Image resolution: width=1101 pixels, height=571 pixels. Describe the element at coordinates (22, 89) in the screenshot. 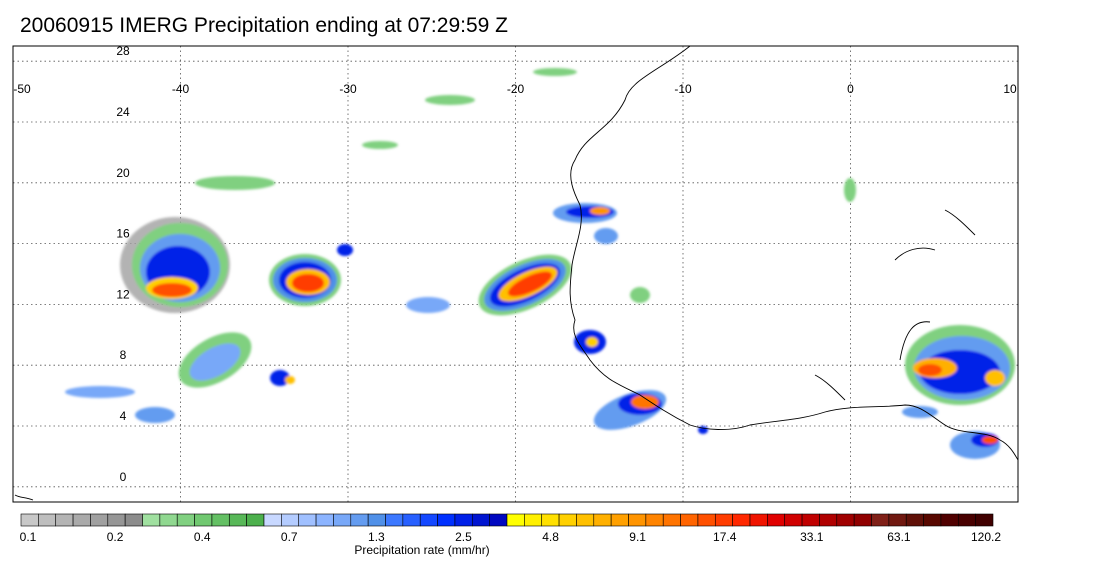

I see `longitude-tick-label: -50` at that location.